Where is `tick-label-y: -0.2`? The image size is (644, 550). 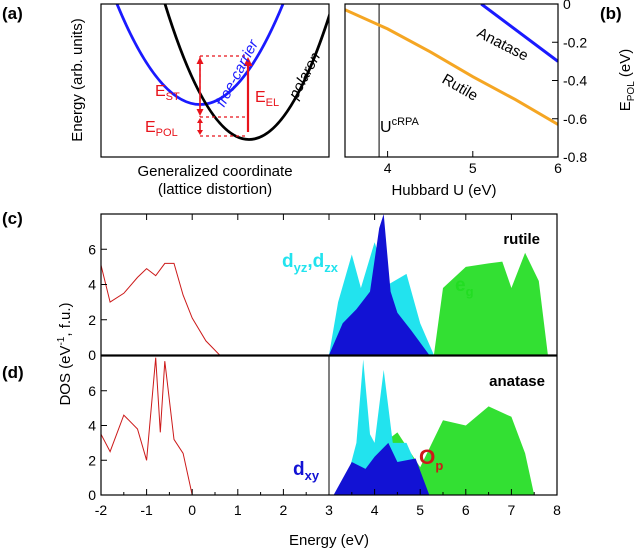 tick-label-y: -0.2 is located at coordinates (575, 42).